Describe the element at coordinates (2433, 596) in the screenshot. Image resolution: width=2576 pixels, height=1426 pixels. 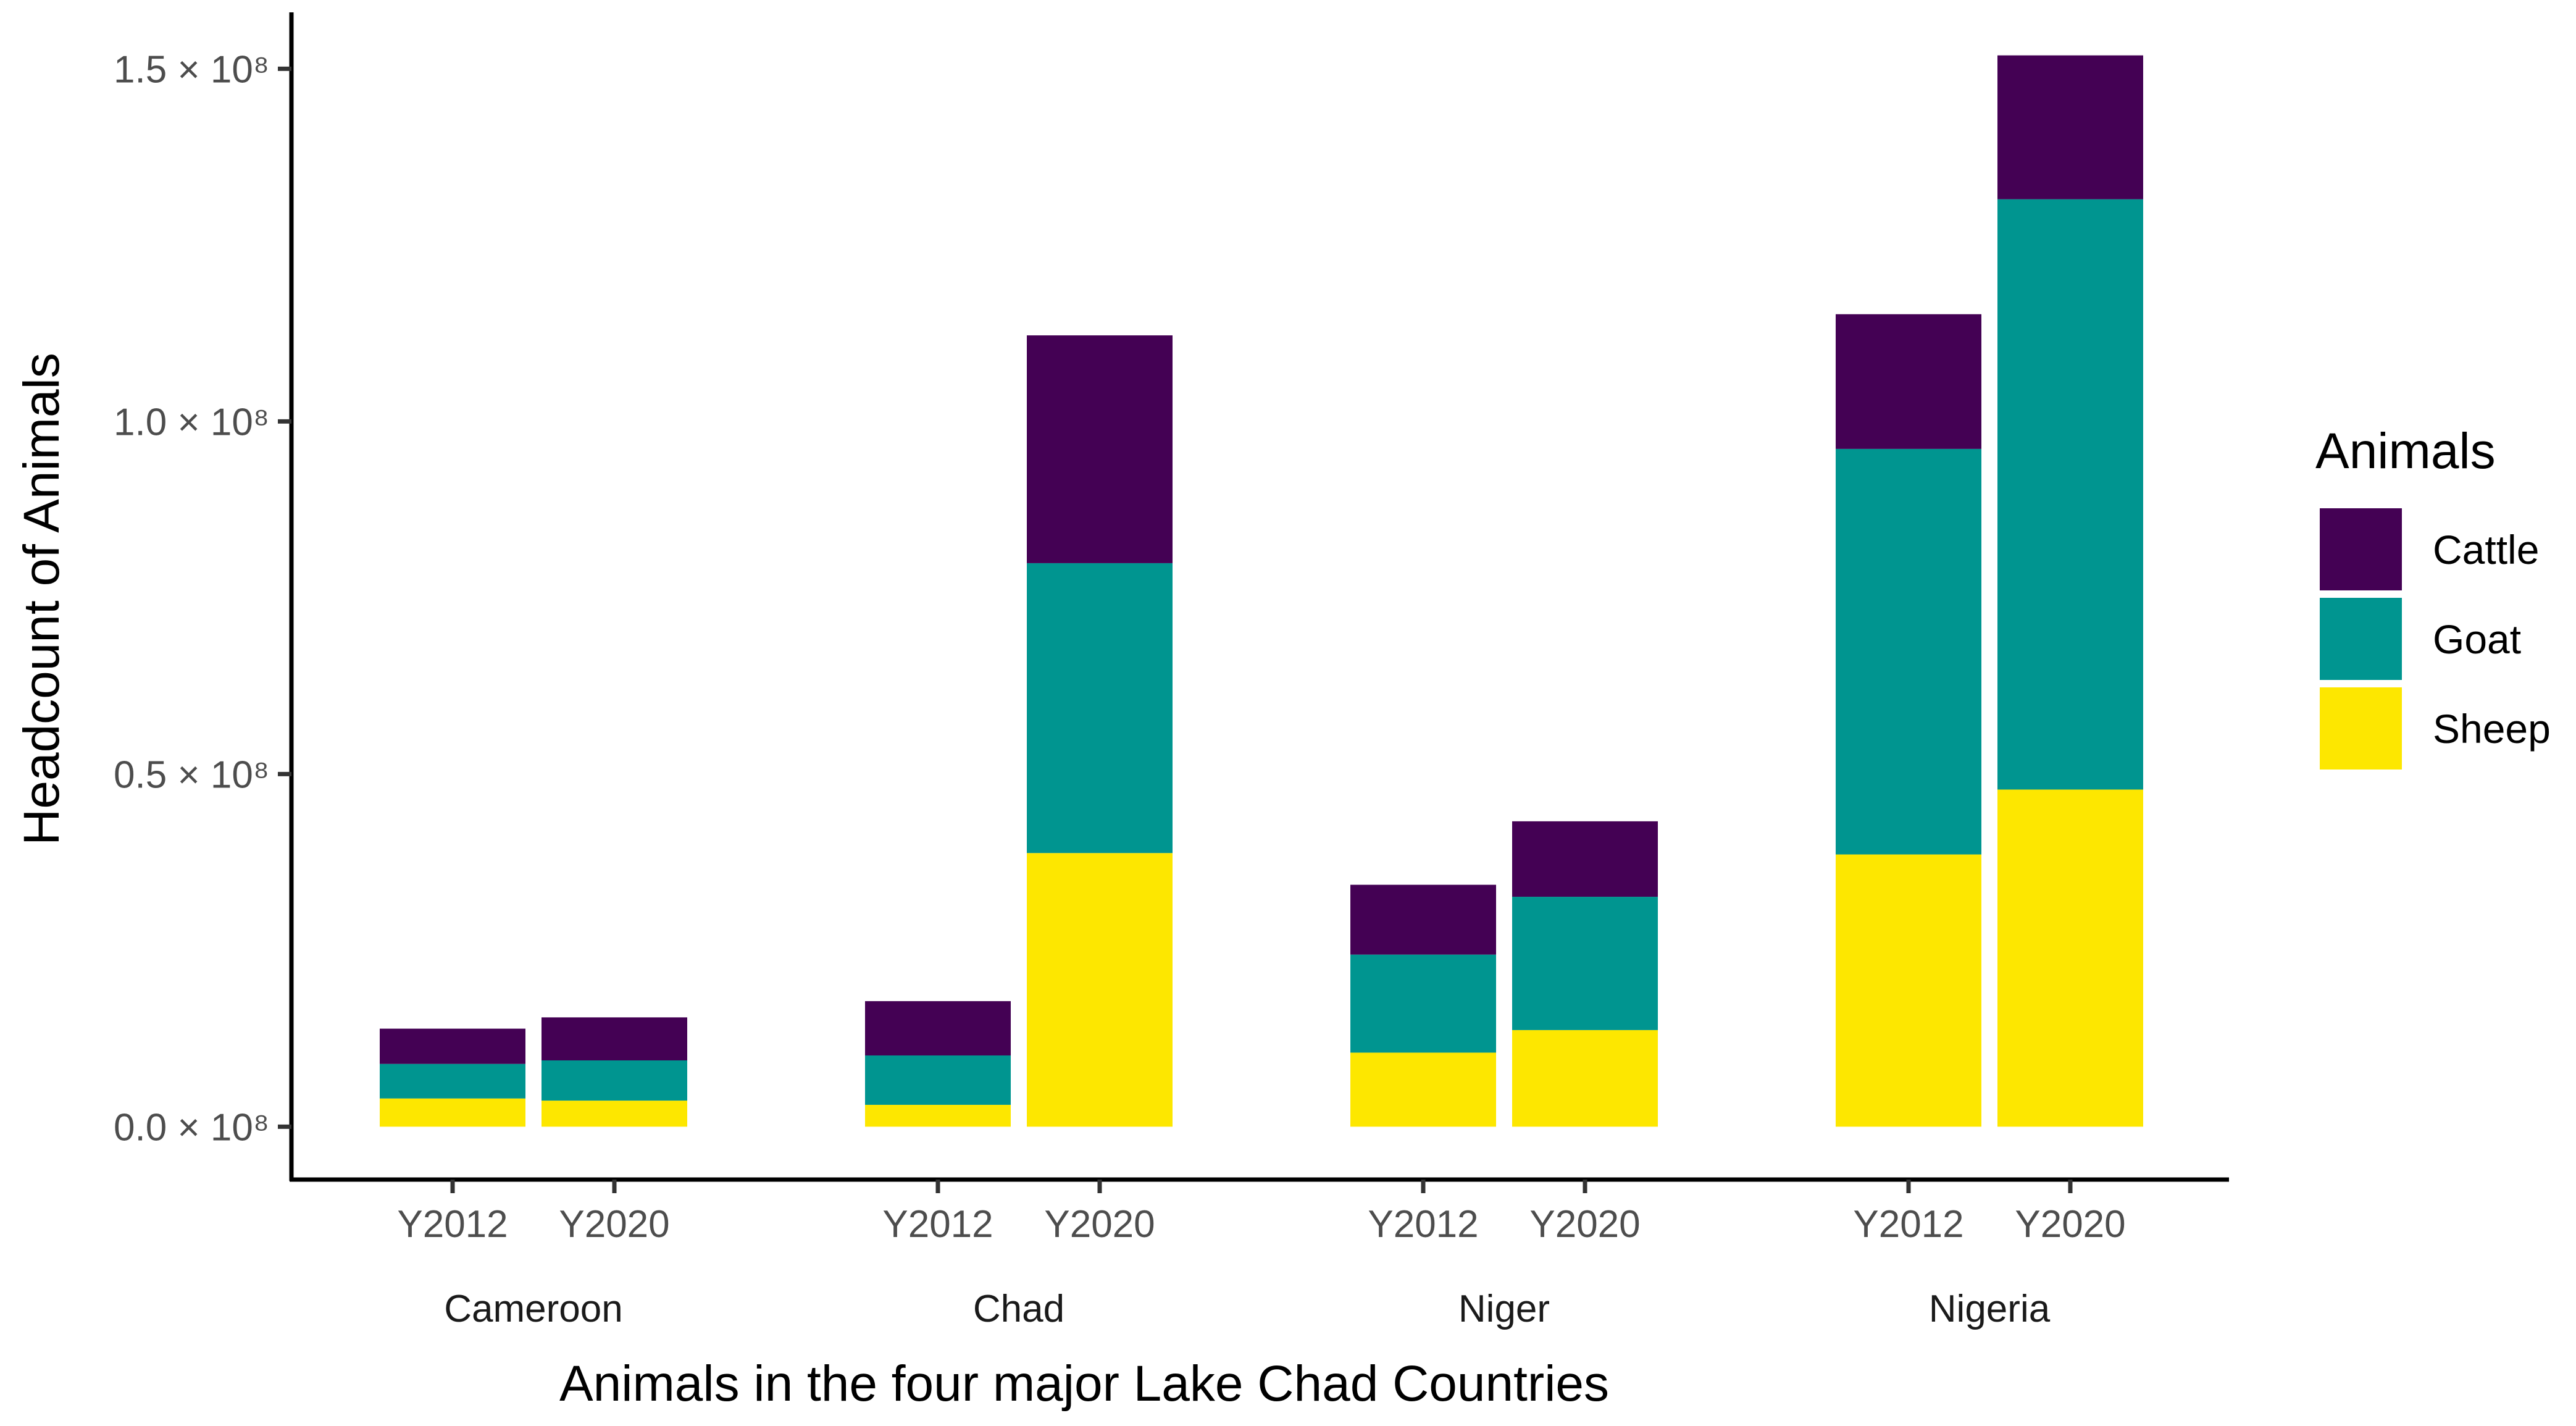
I see `legend: Animals Cattle Goat Sheep` at that location.